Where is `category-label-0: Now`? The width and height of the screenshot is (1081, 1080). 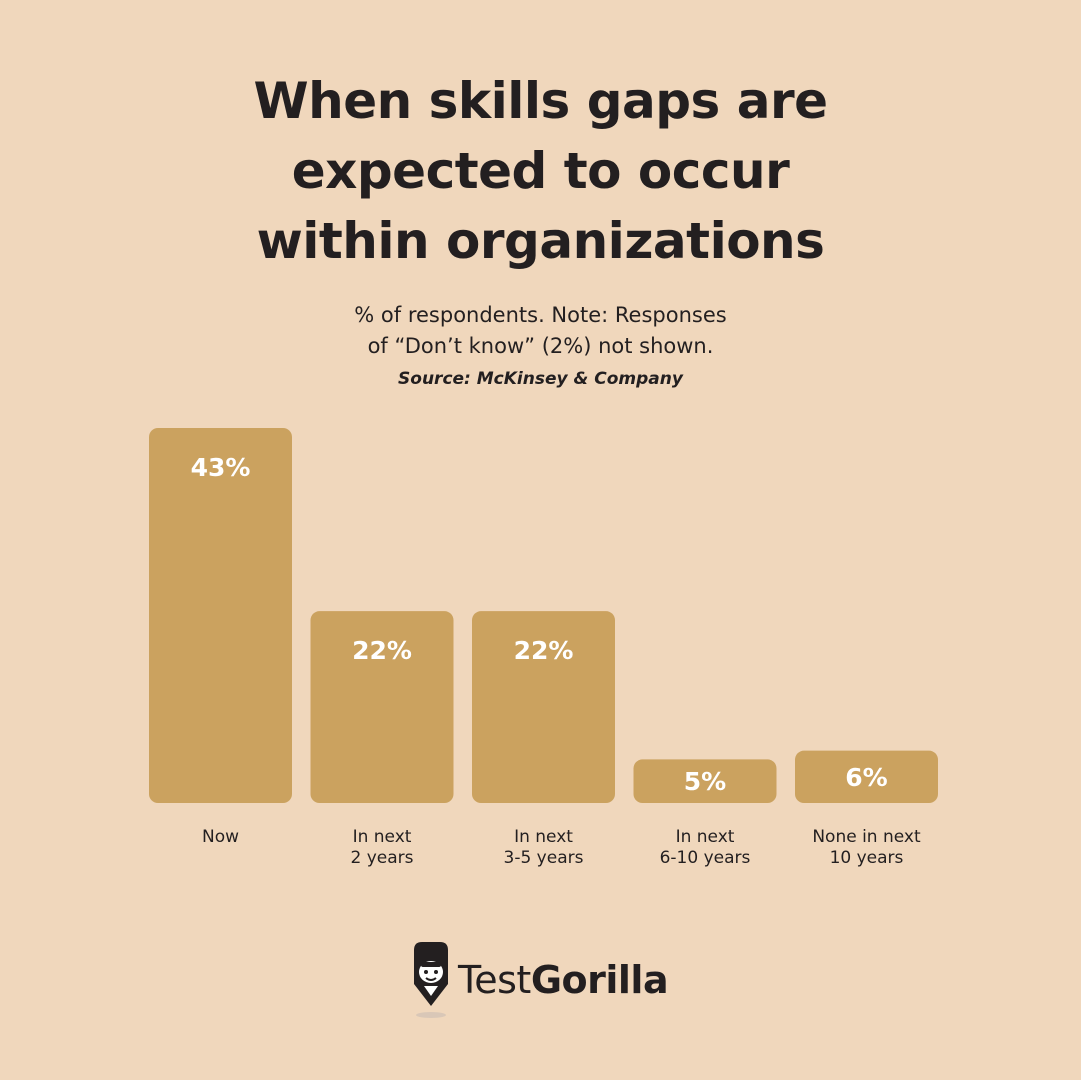
category-label-0: Now is located at coordinates (220, 837).